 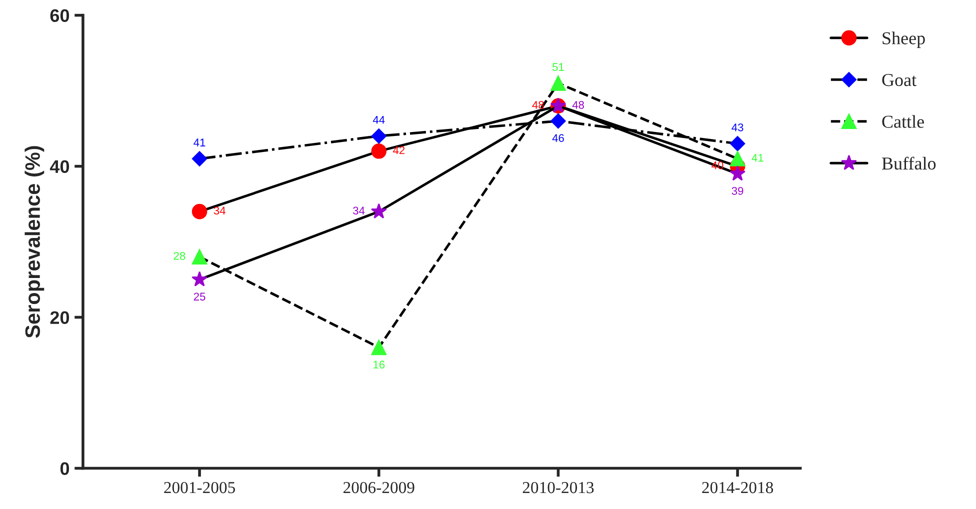 What do you see at coordinates (180, 256) in the screenshot?
I see `data-label: 28` at bounding box center [180, 256].